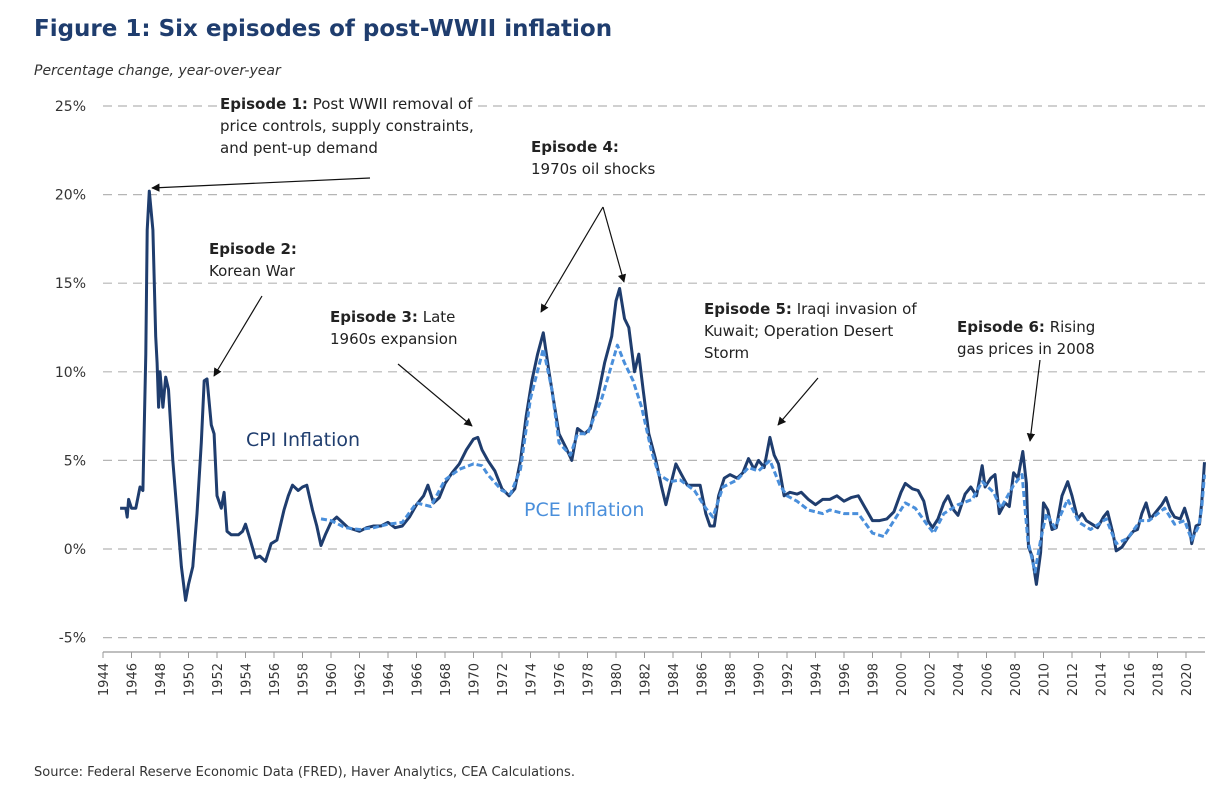 The height and width of the screenshot is (808, 1230). Describe the element at coordinates (247, 679) in the screenshot. I see `x-tick-label: 1954` at that location.